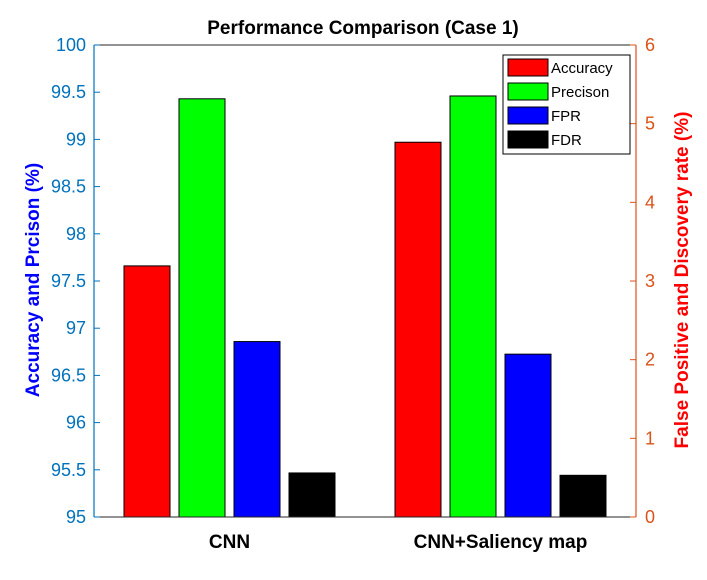  Describe the element at coordinates (147, 391) in the screenshot. I see `bar-accuracy-cnn` at that location.